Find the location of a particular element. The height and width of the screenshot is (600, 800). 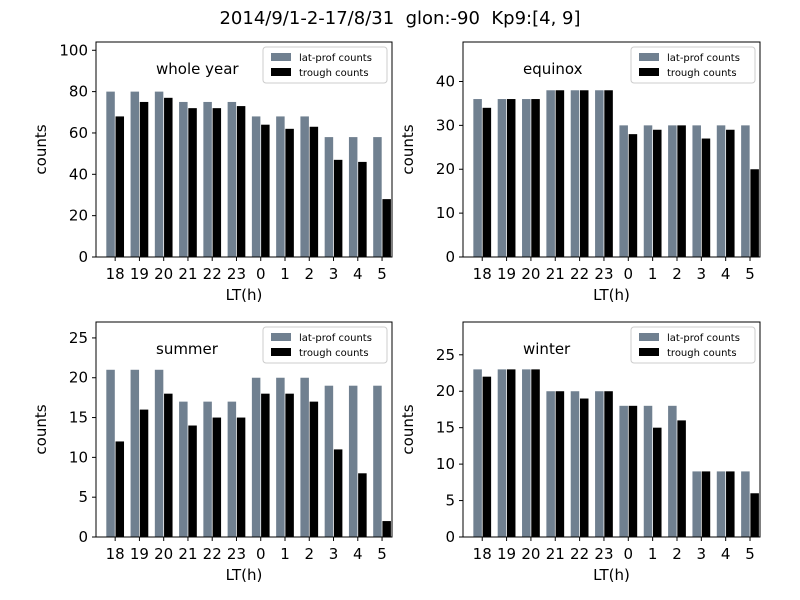

figure-title: 2014/9/1-2-17/8/31 glon:-90 Kp9:[4, 9] is located at coordinates (400, 18).